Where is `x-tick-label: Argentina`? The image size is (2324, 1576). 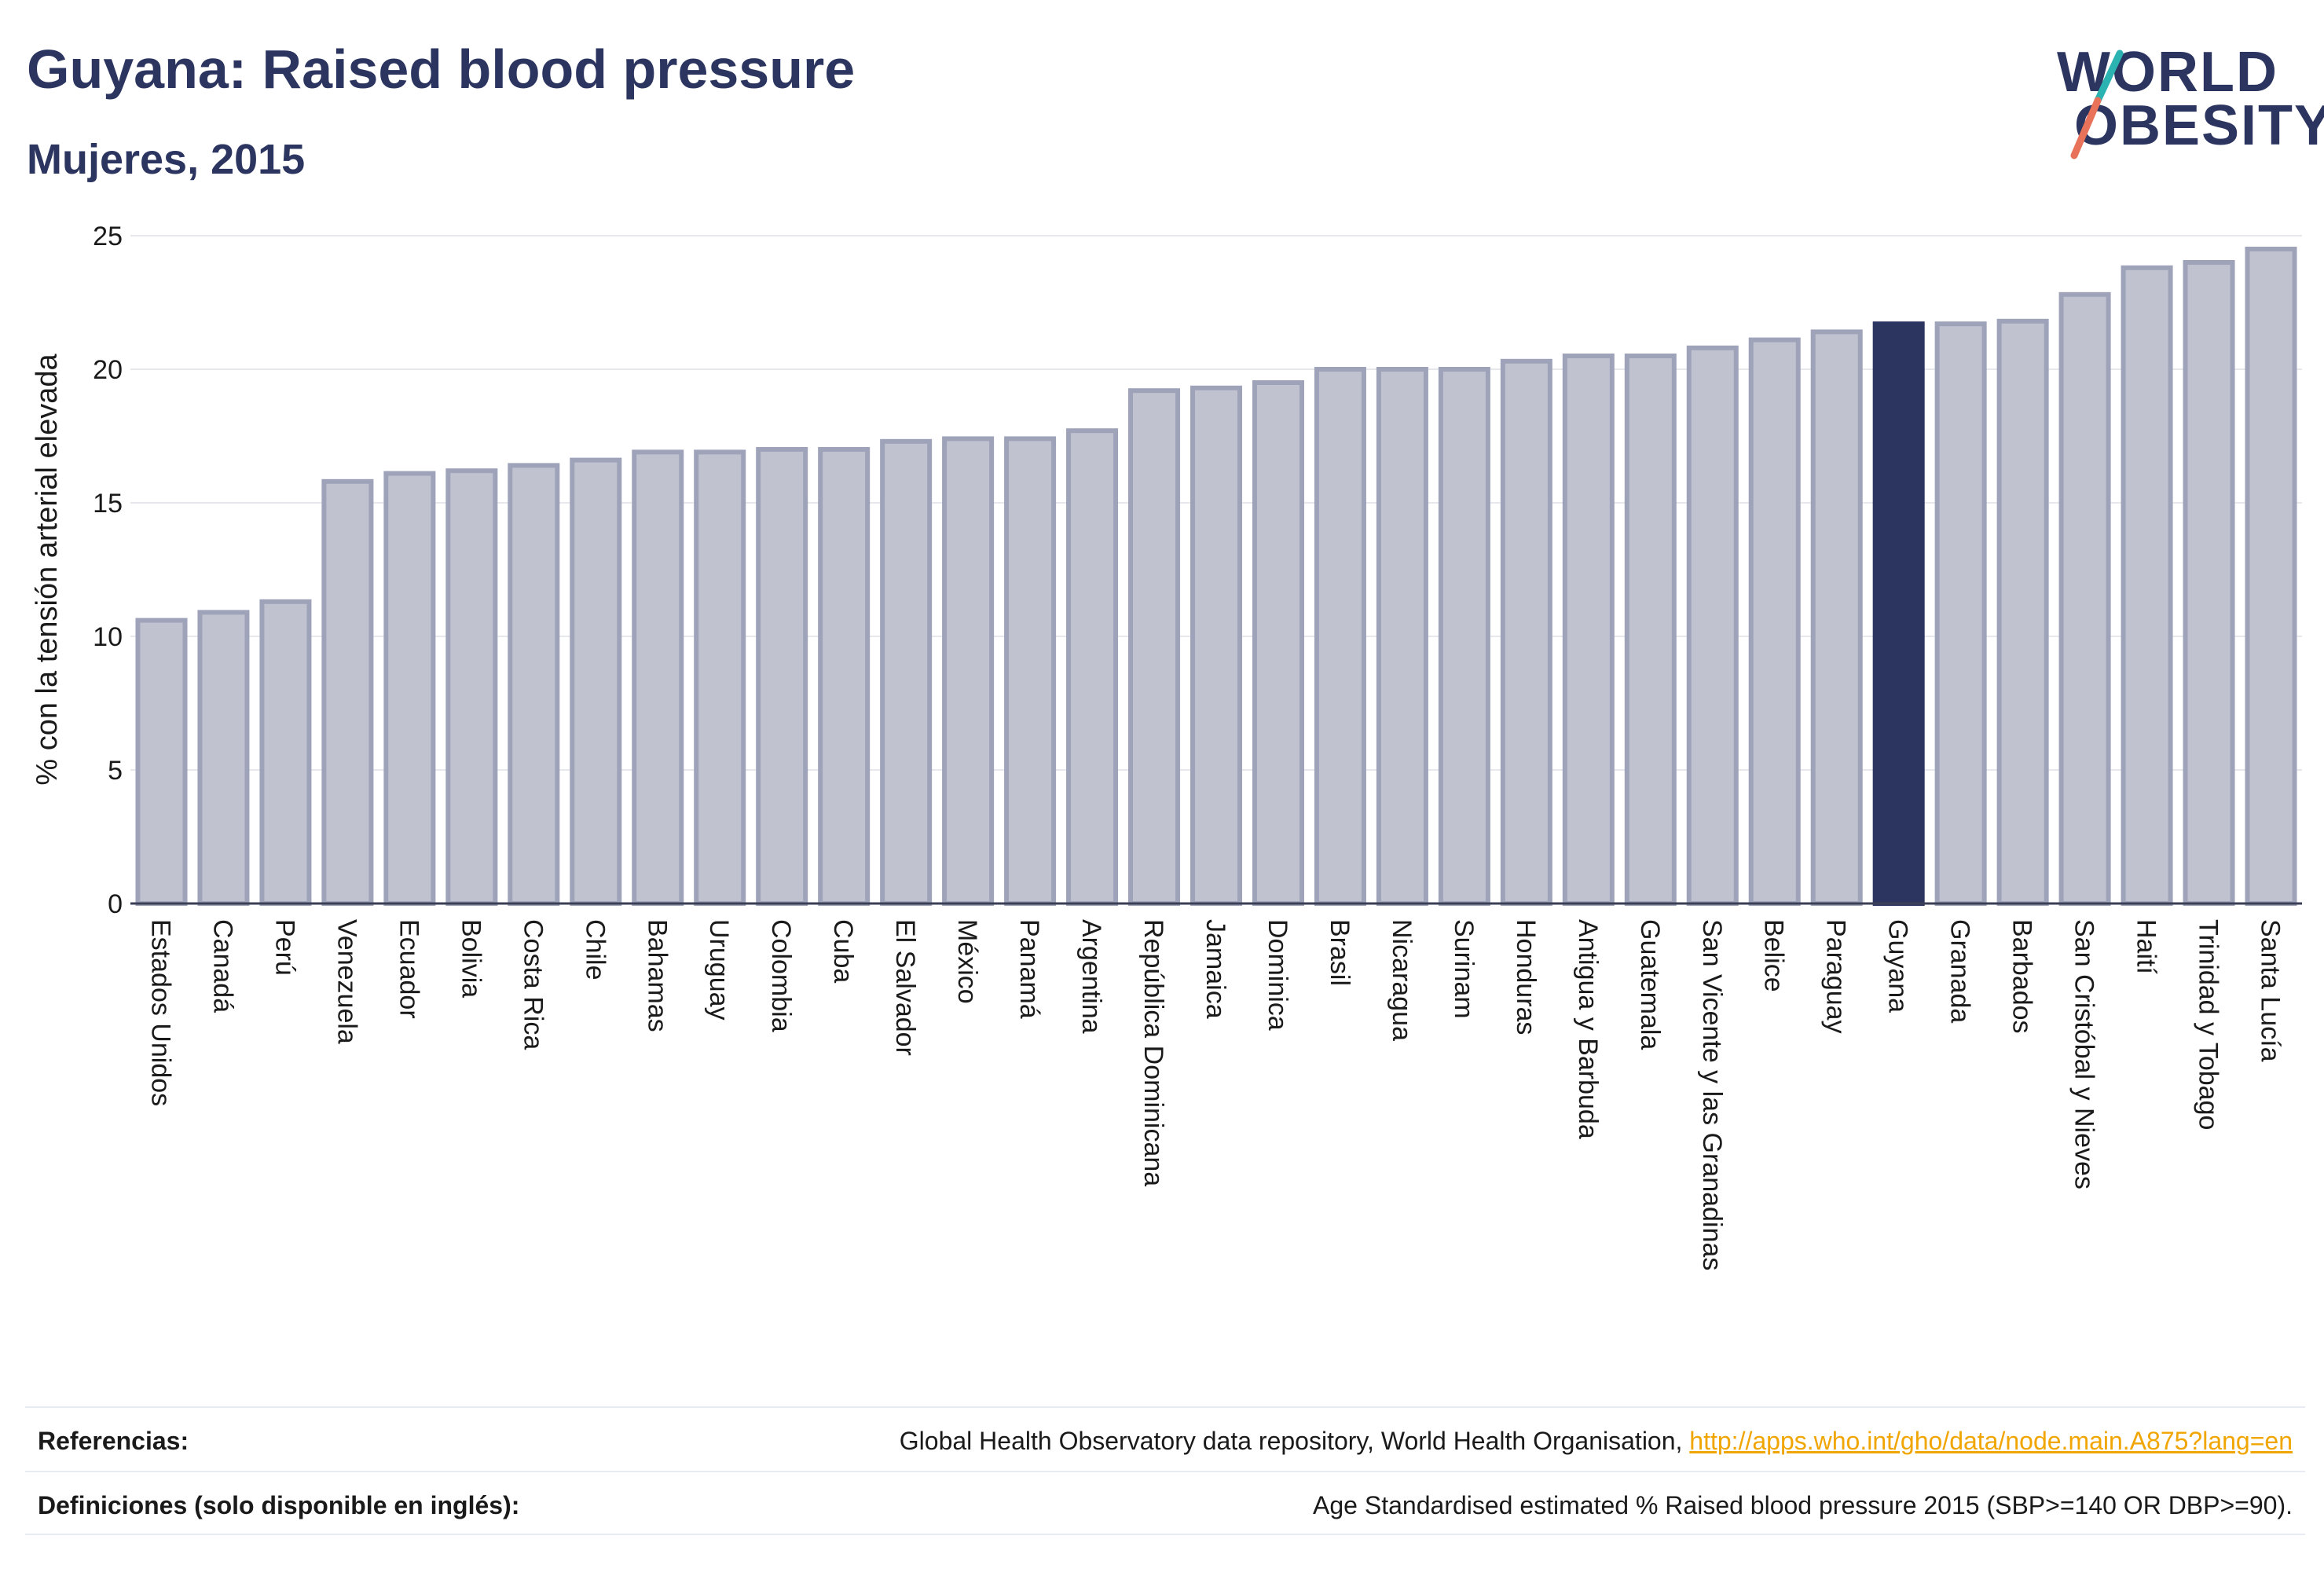
x-tick-label: Argentina is located at coordinates (1091, 976).